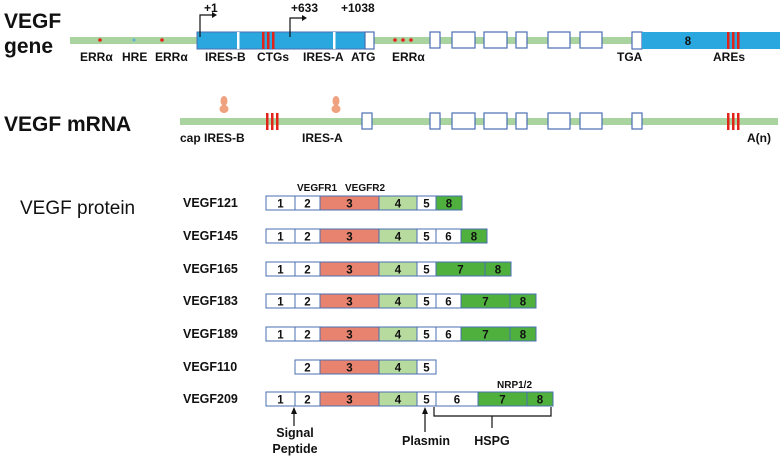  What do you see at coordinates (711, 40) in the screenshot?
I see `gene-exon-8-box` at bounding box center [711, 40].